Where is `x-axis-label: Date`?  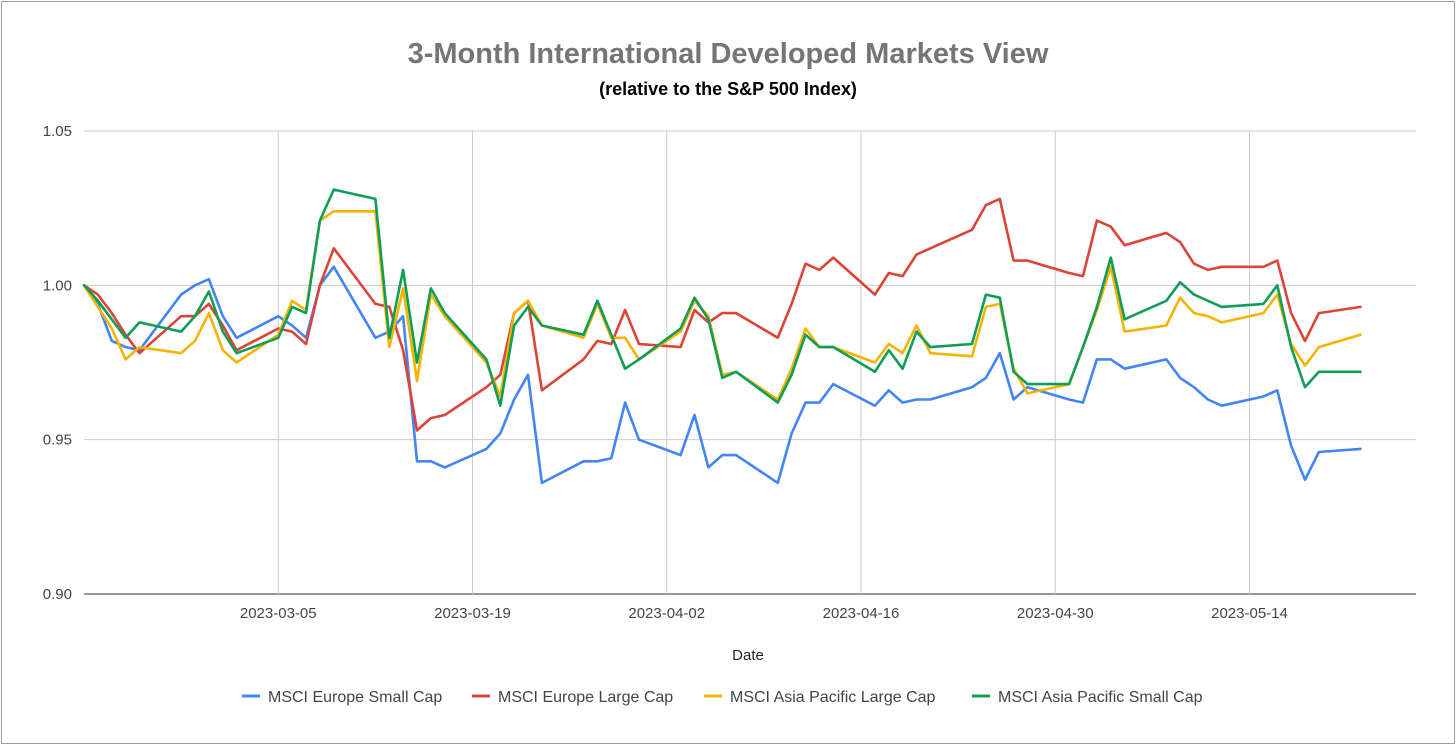
x-axis-label: Date is located at coordinates (748, 655).